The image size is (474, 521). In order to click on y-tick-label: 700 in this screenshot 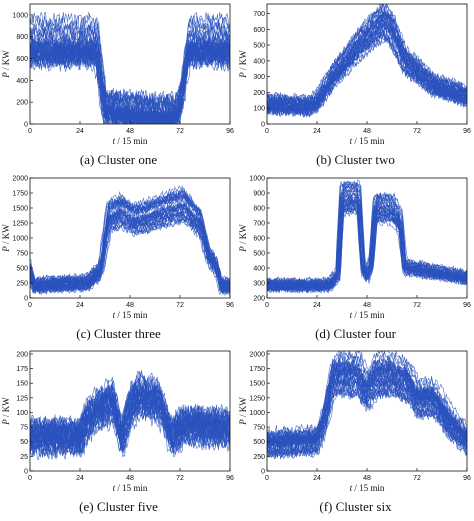, I will do `click(259, 14)`.